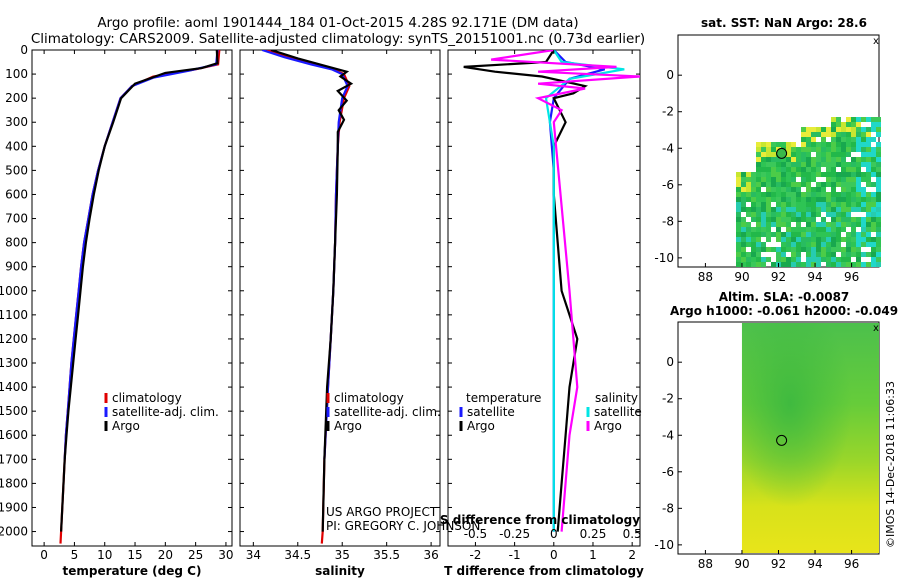  I want to click on sla-corner-mark: x, so click(876, 328).